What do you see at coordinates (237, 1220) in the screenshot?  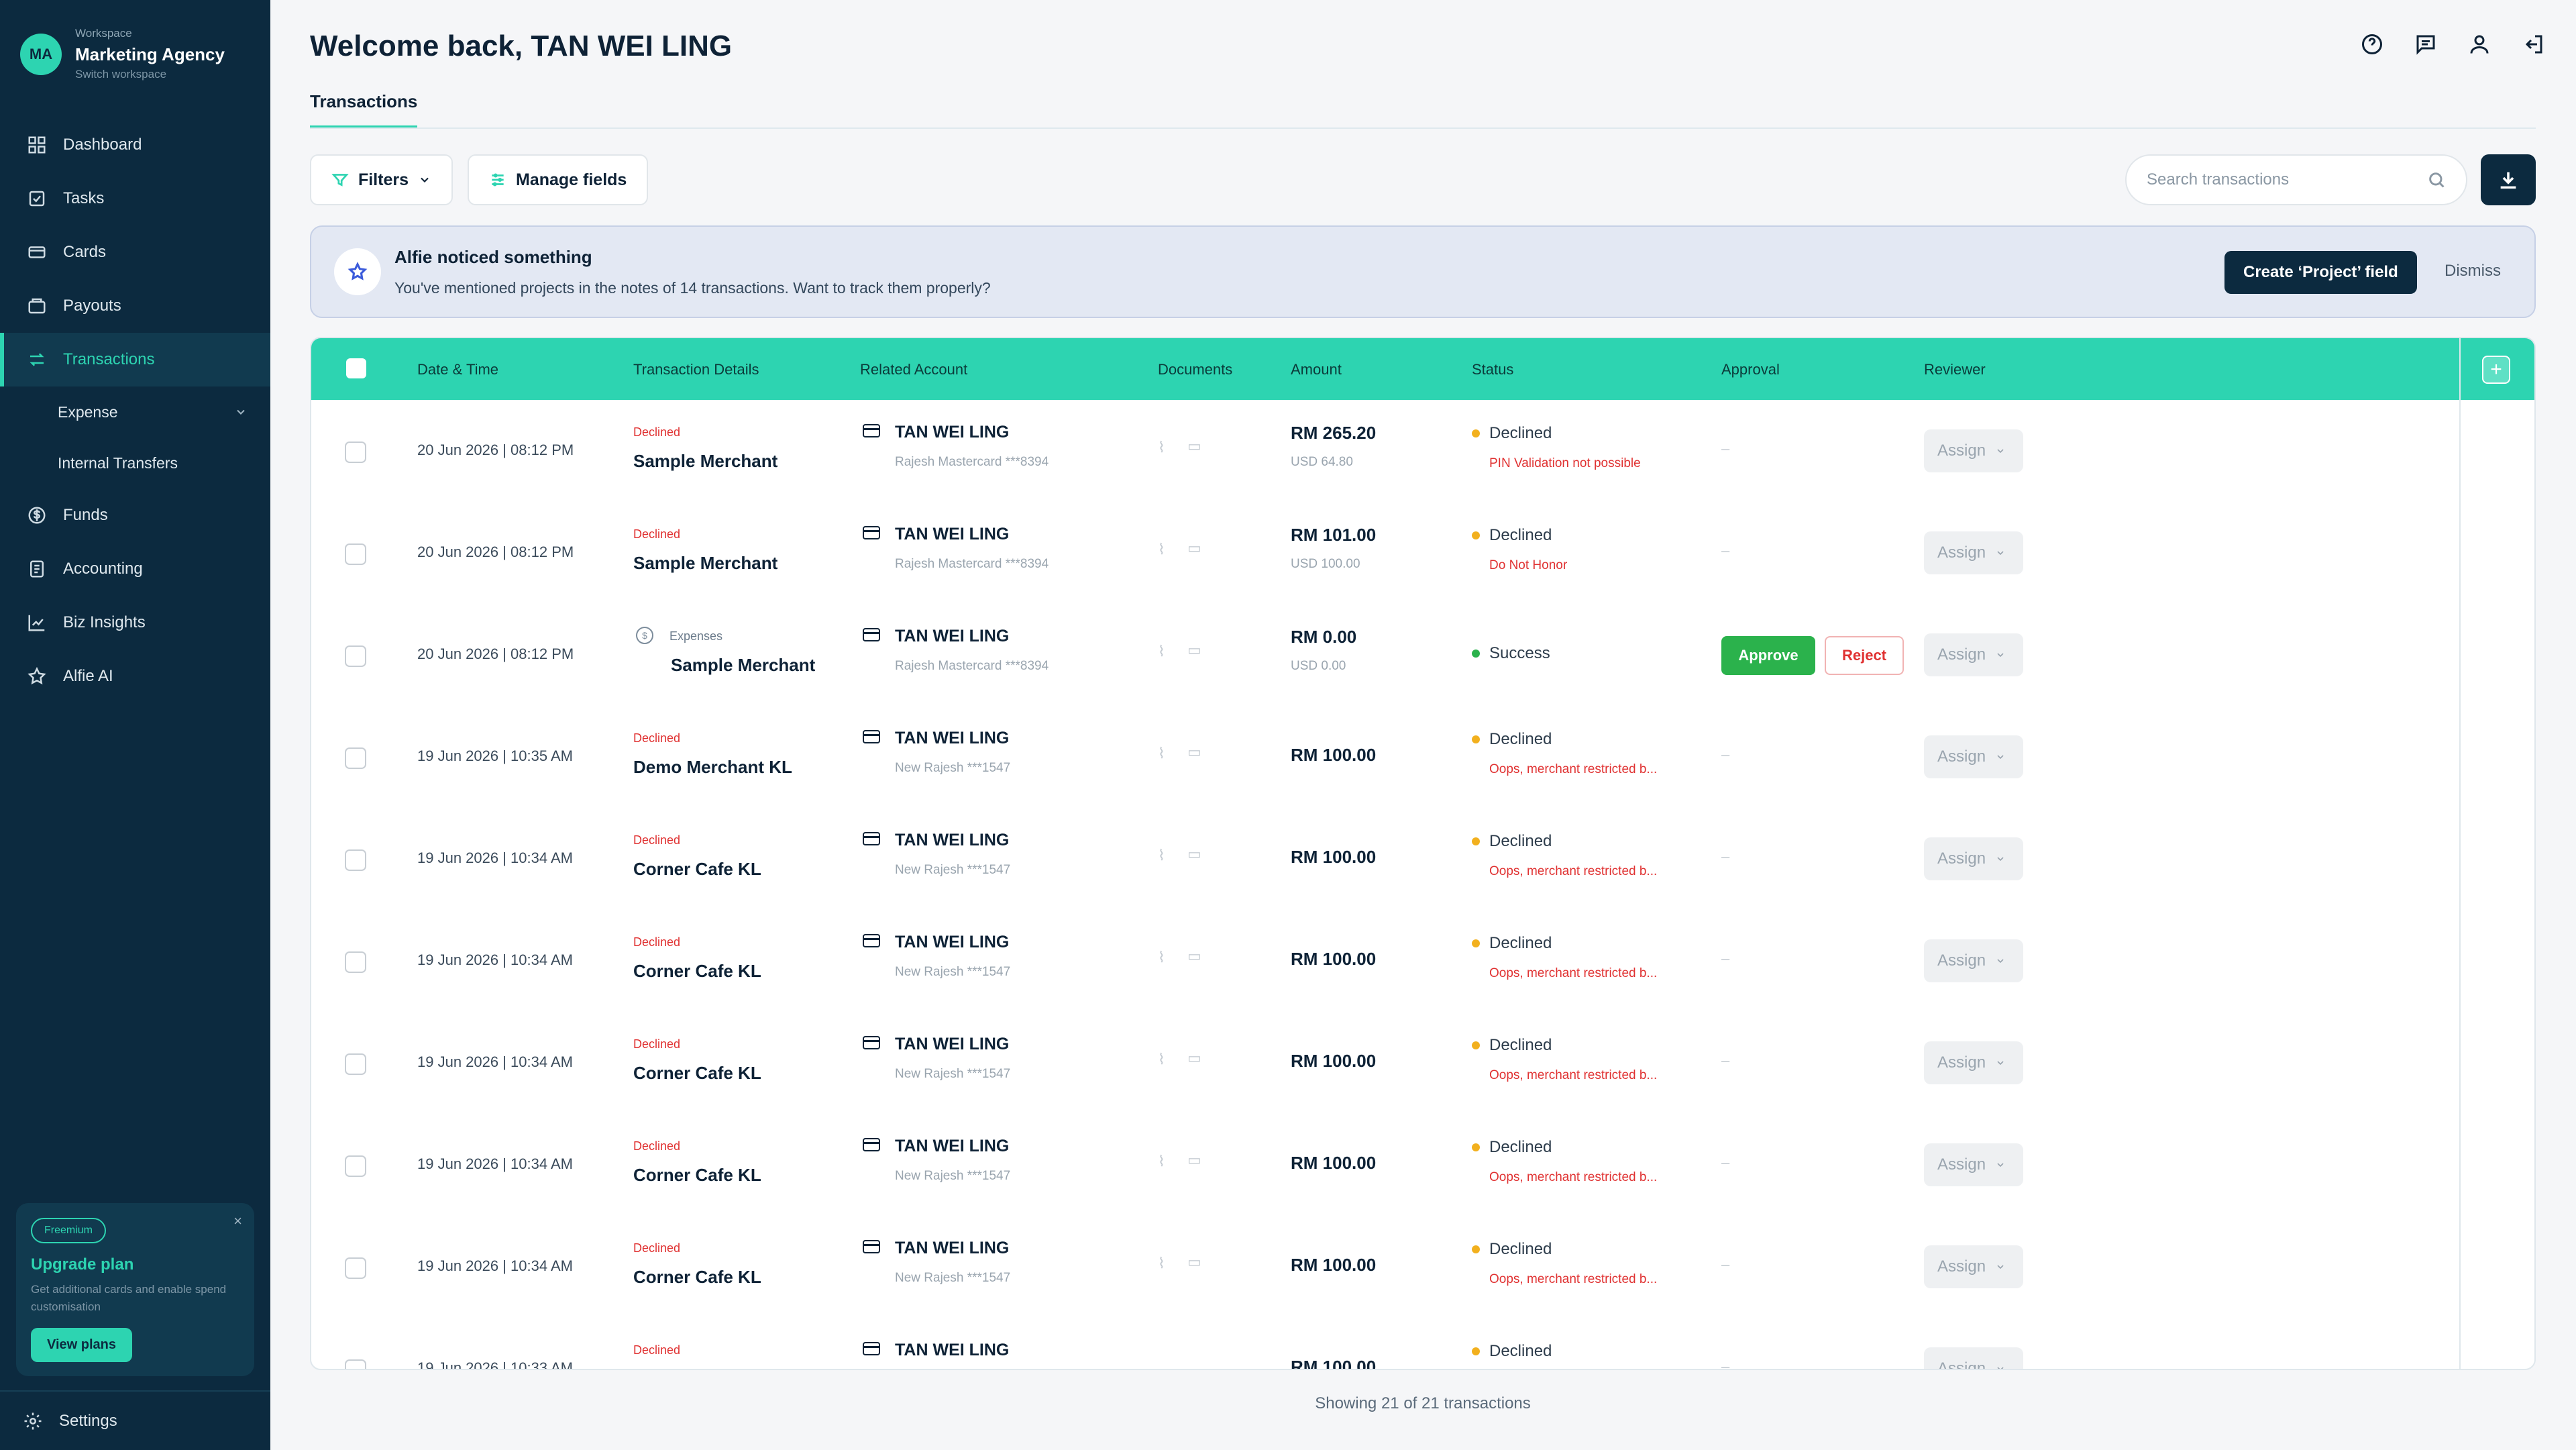 I see `close-icon: ×` at bounding box center [237, 1220].